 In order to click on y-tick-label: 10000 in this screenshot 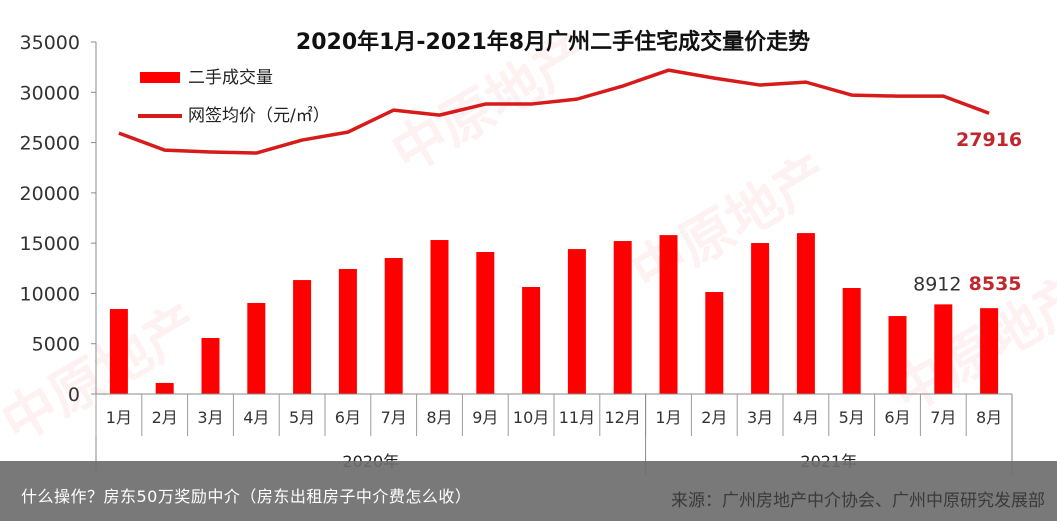, I will do `click(50, 294)`.